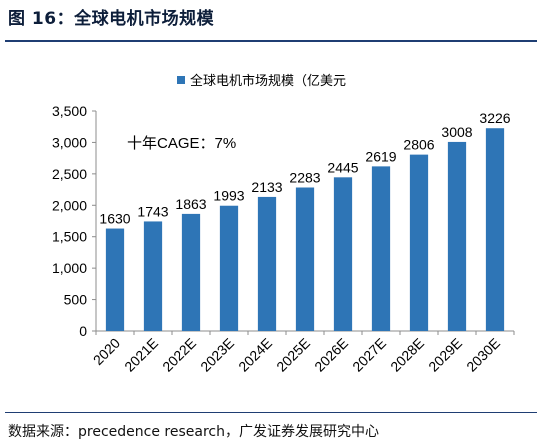  What do you see at coordinates (76, 300) in the screenshot?
I see `y-tick-label: 500` at bounding box center [76, 300].